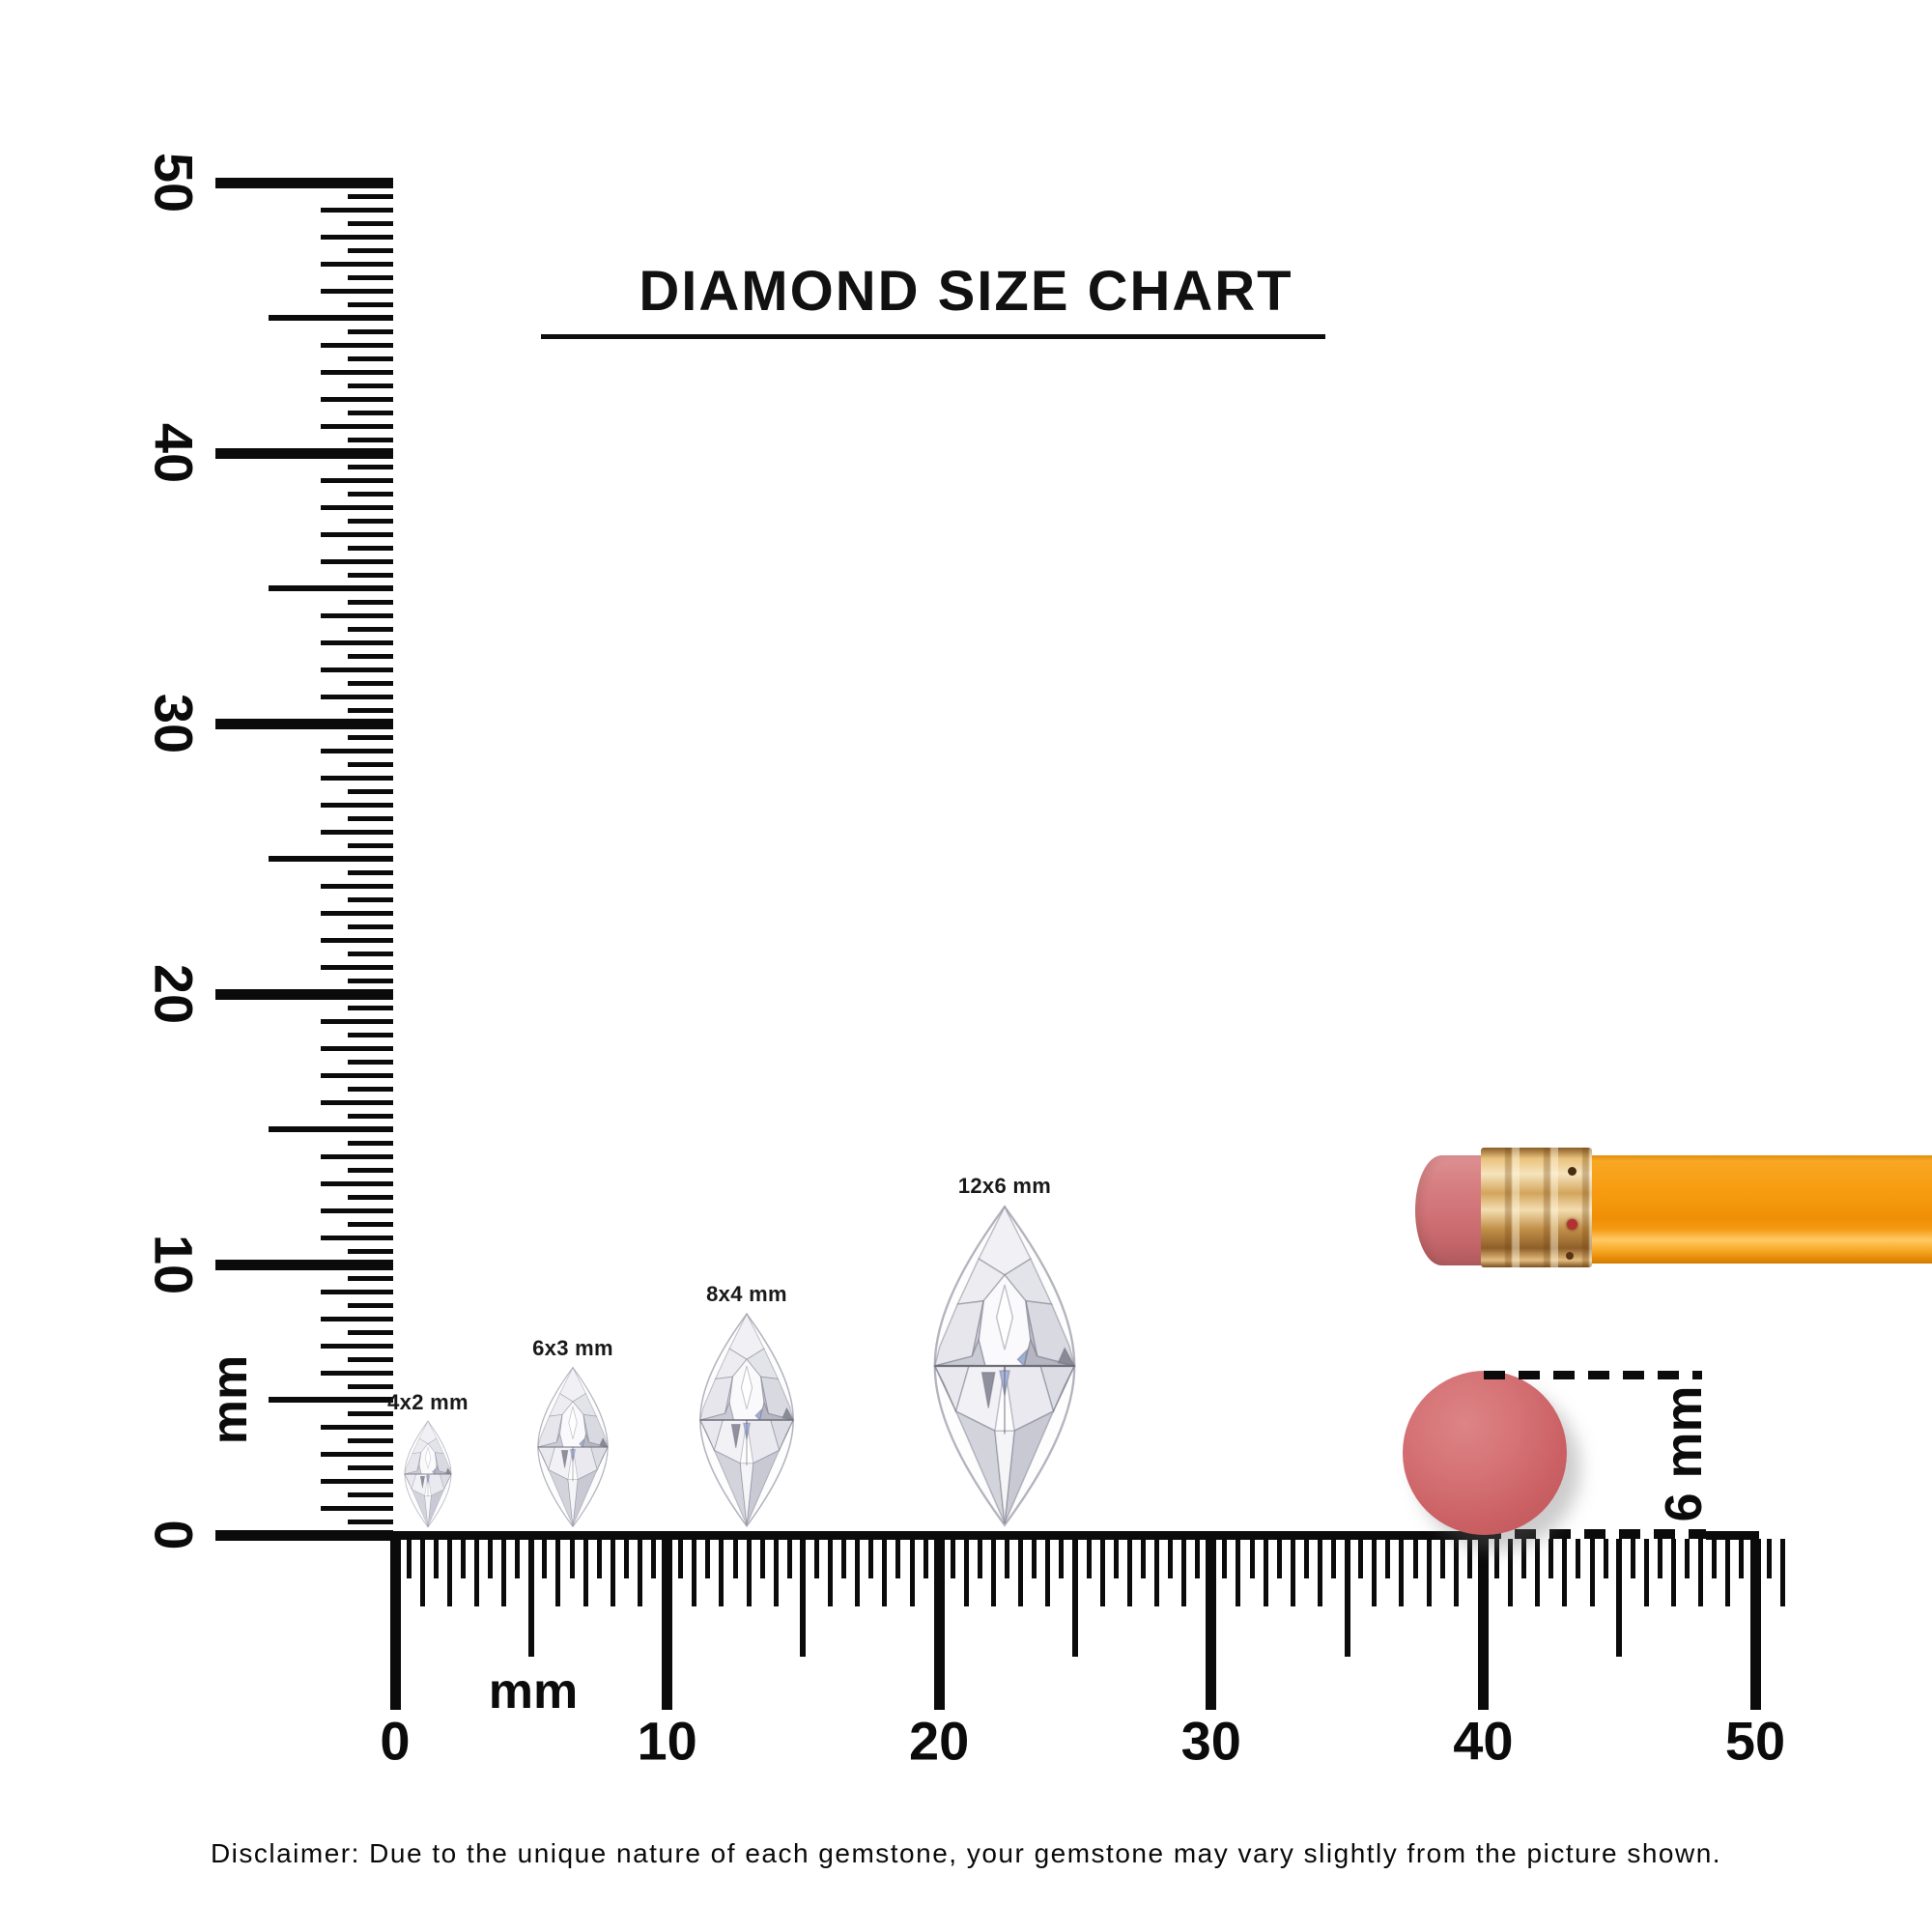 This screenshot has height=1932, width=1932. I want to click on pencil-ferrule, so click(1536, 1207).